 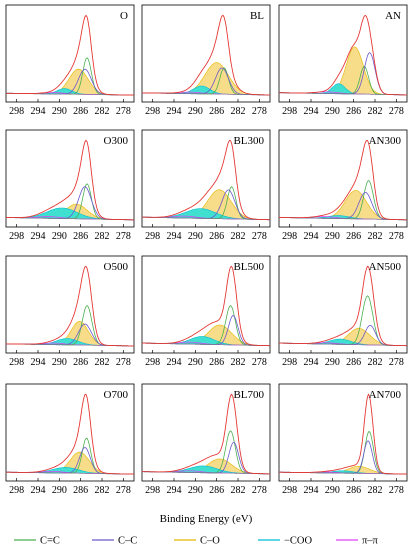 What do you see at coordinates (385, 395) in the screenshot?
I see `panel-title: AN700` at bounding box center [385, 395].